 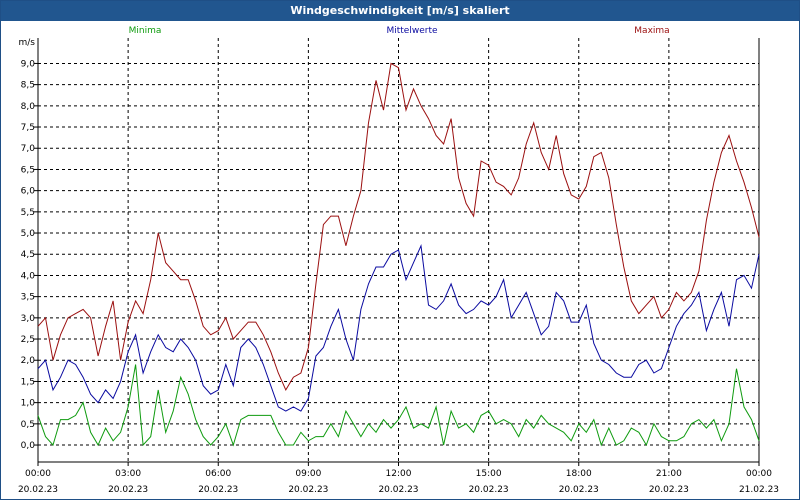 What do you see at coordinates (308, 474) in the screenshot?
I see `x-tick-time-label: 09:00` at bounding box center [308, 474].